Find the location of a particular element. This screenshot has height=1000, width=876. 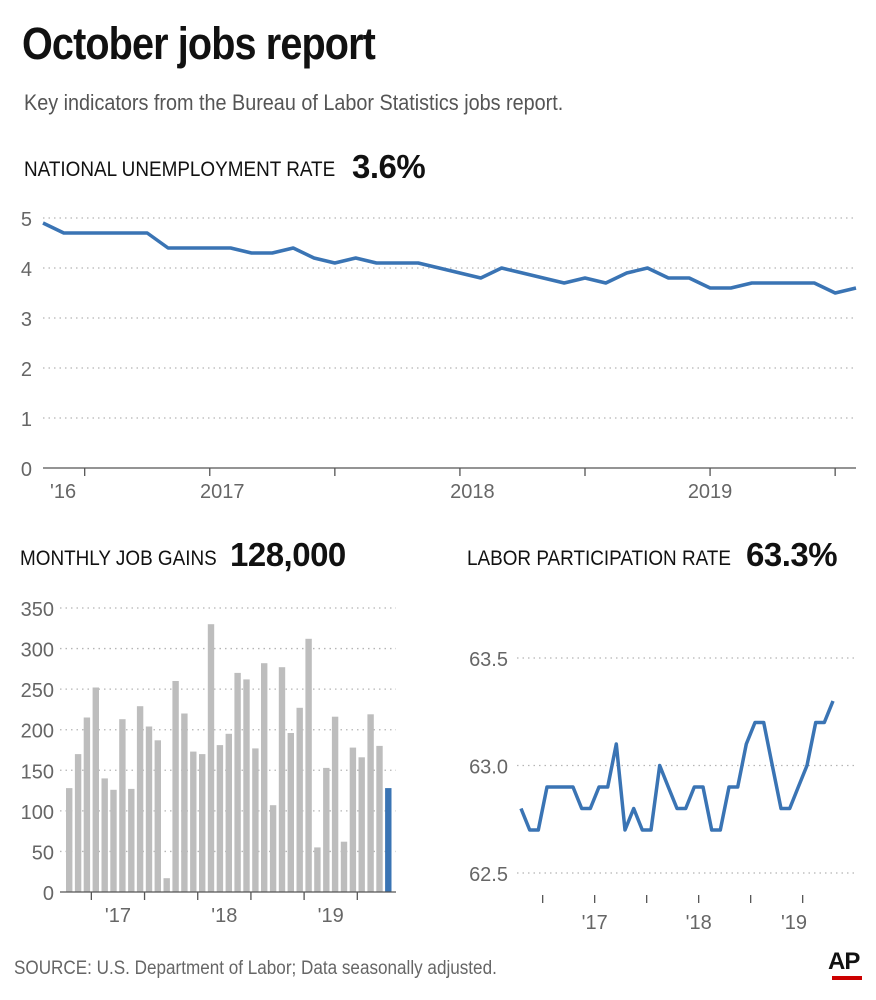

ap-logo-bar is located at coordinates (847, 978).